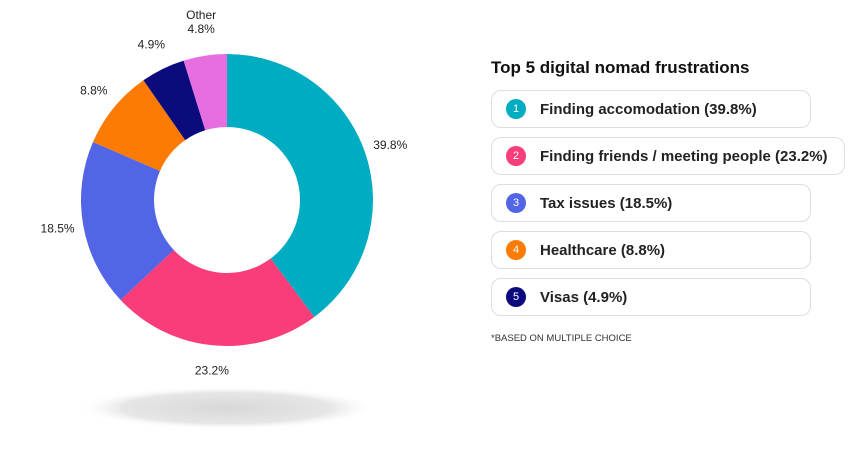 This screenshot has width=868, height=464. Describe the element at coordinates (648, 109) in the screenshot. I see `legend-label: Finding accomodation (39.8%)` at that location.